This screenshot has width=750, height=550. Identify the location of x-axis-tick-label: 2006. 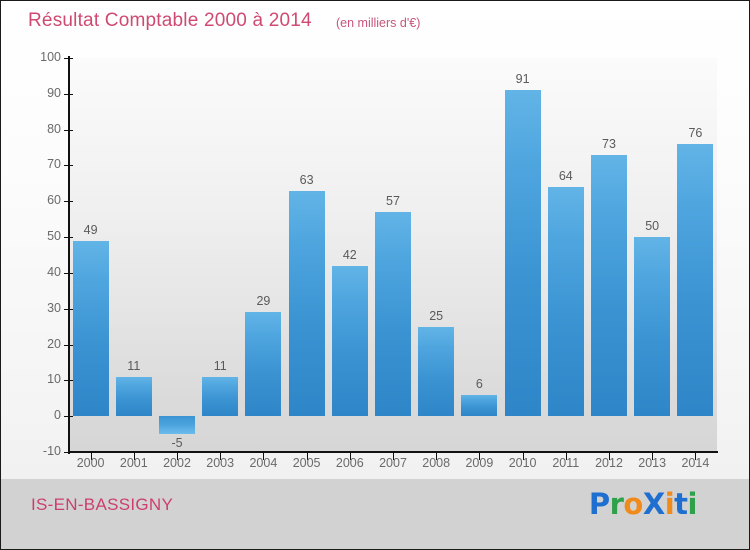
(349, 463).